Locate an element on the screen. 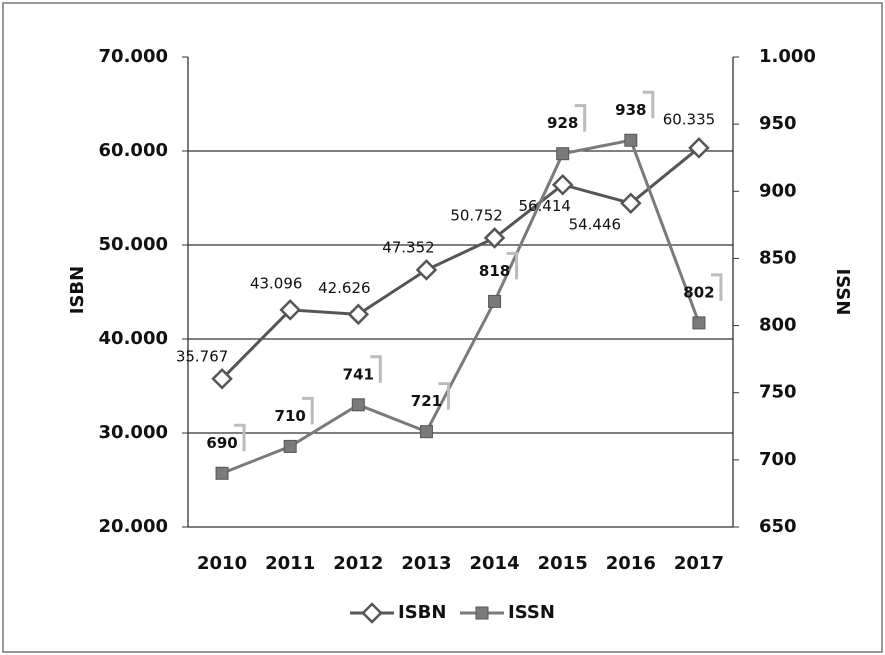  y-tick-label: 50.000 is located at coordinates (133, 244).